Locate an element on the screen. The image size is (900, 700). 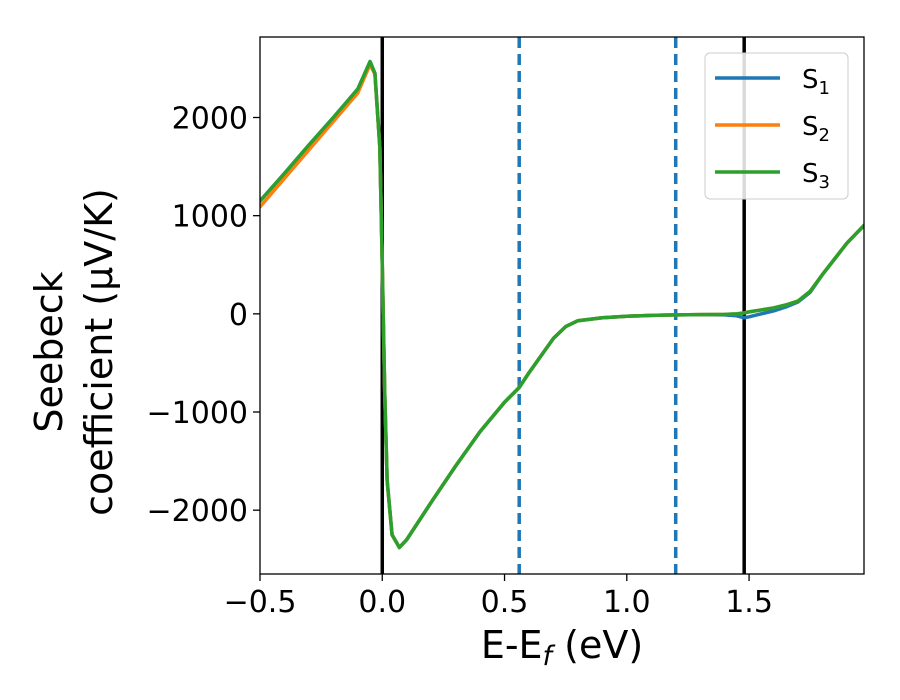
y-tick-label: 0 is located at coordinates (238, 315).